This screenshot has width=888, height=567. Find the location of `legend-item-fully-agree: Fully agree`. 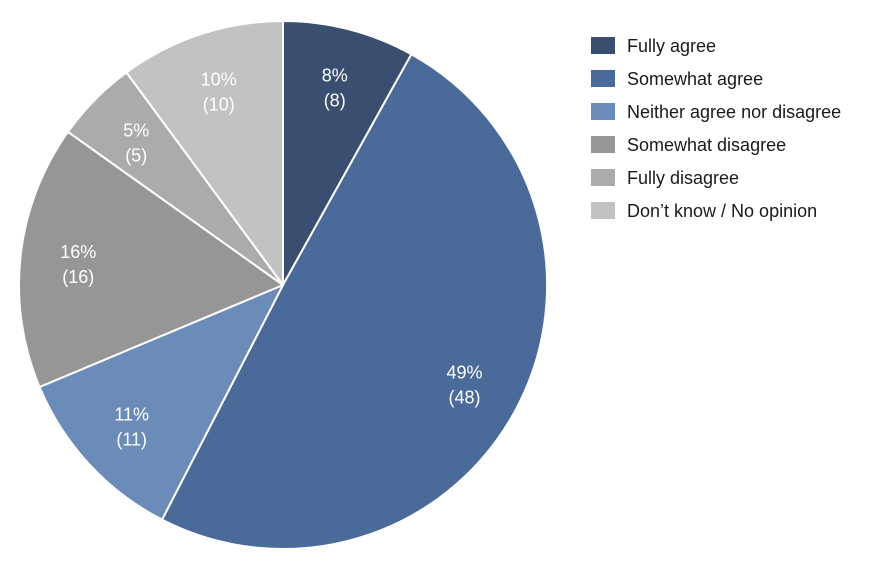

legend-item-fully-agree: Fully agree is located at coordinates (716, 45).